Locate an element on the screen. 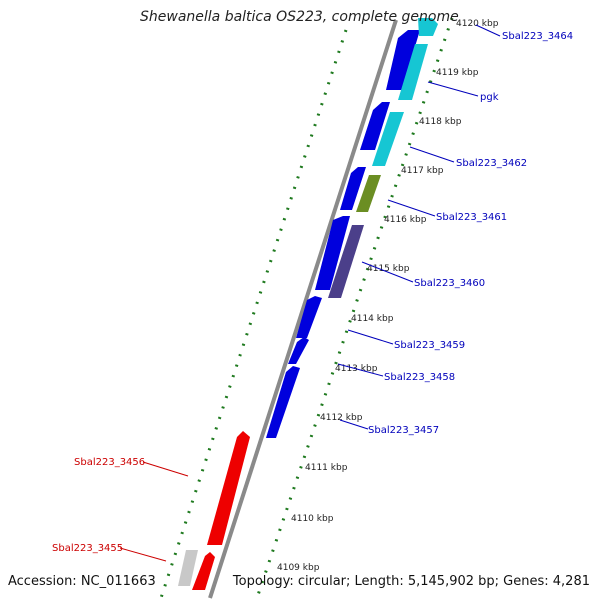 The height and width of the screenshot is (600, 600). accession-text: Accession: NC_011663 is located at coordinates (82, 581).